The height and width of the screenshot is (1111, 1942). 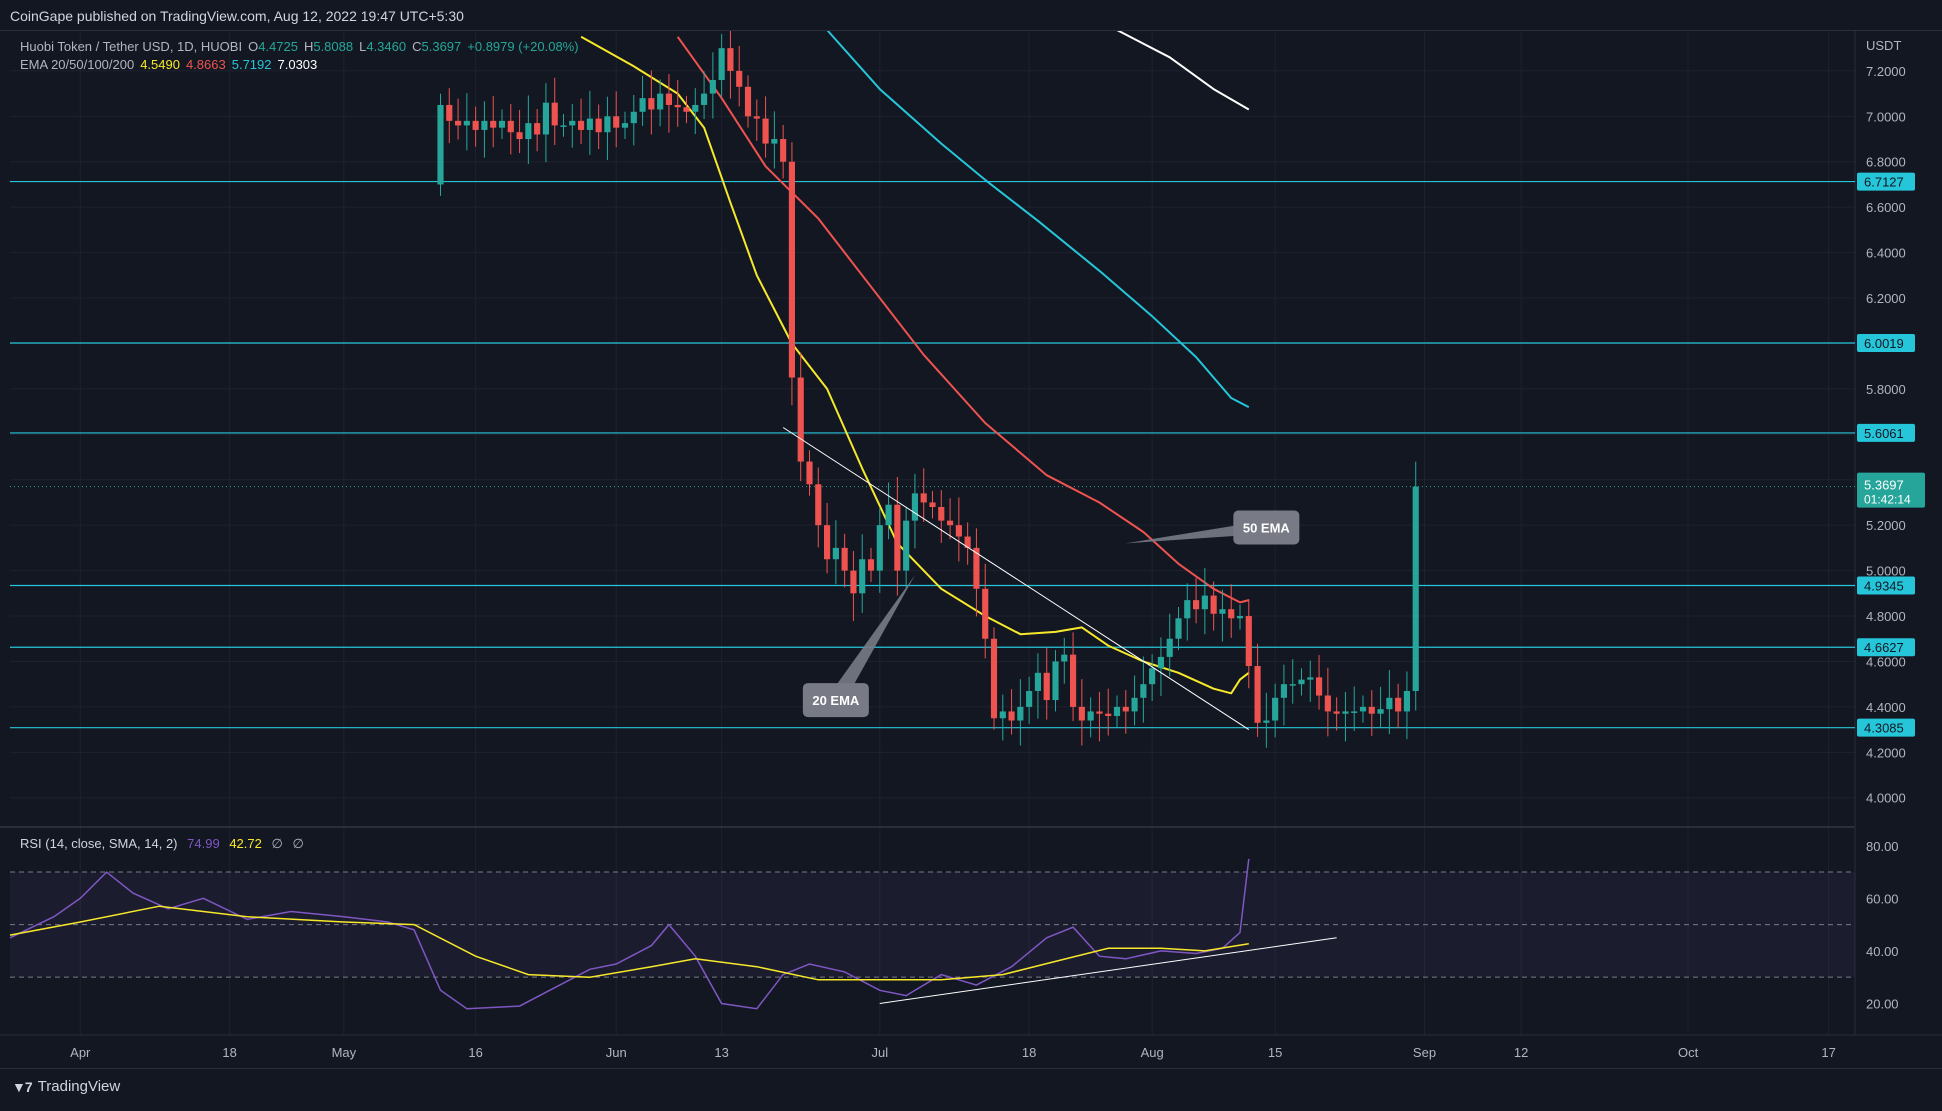 What do you see at coordinates (721, 1052) in the screenshot?
I see `time-tick-label: 13` at bounding box center [721, 1052].